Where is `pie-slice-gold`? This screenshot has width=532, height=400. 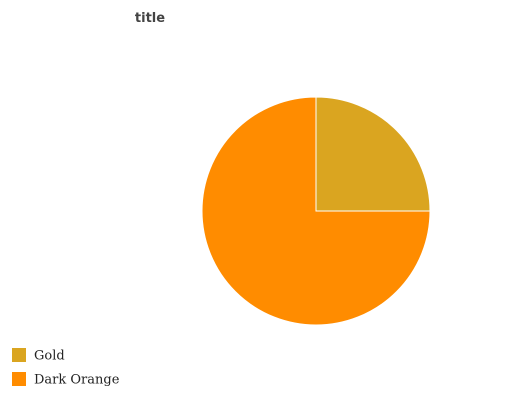 pie-slice-gold is located at coordinates (373, 154).